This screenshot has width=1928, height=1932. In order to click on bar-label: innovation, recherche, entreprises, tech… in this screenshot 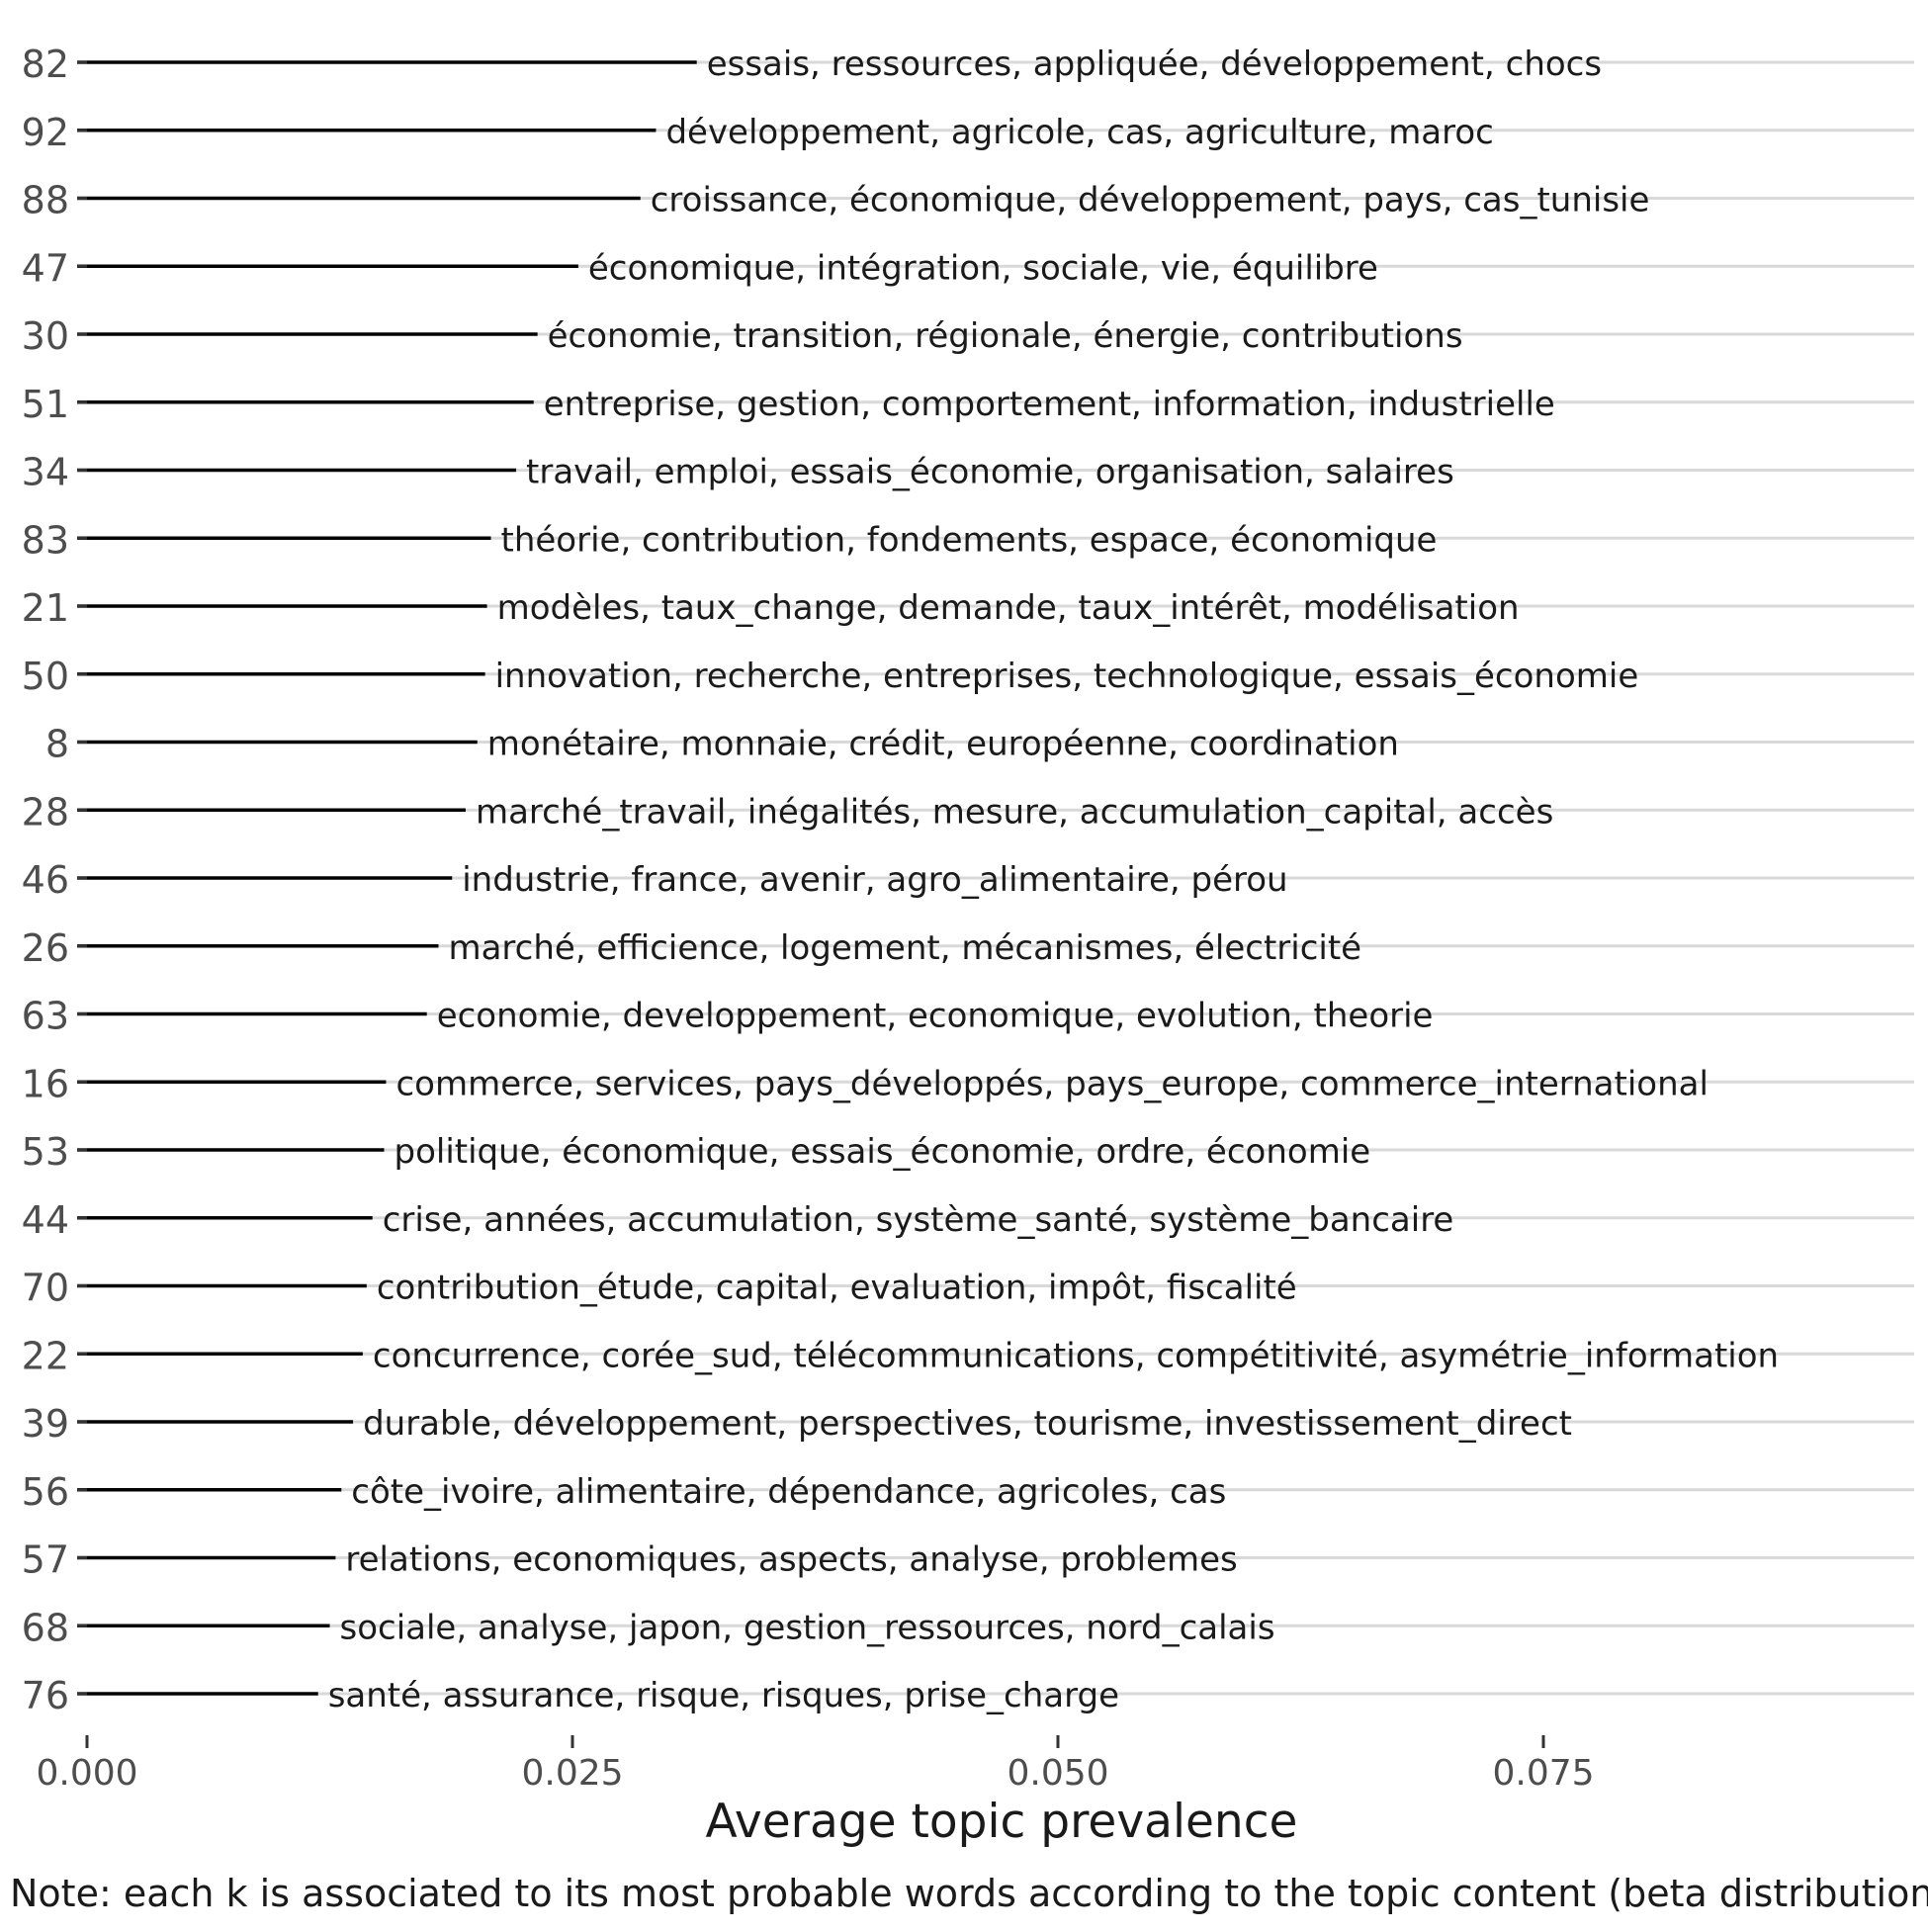, I will do `click(1067, 676)`.